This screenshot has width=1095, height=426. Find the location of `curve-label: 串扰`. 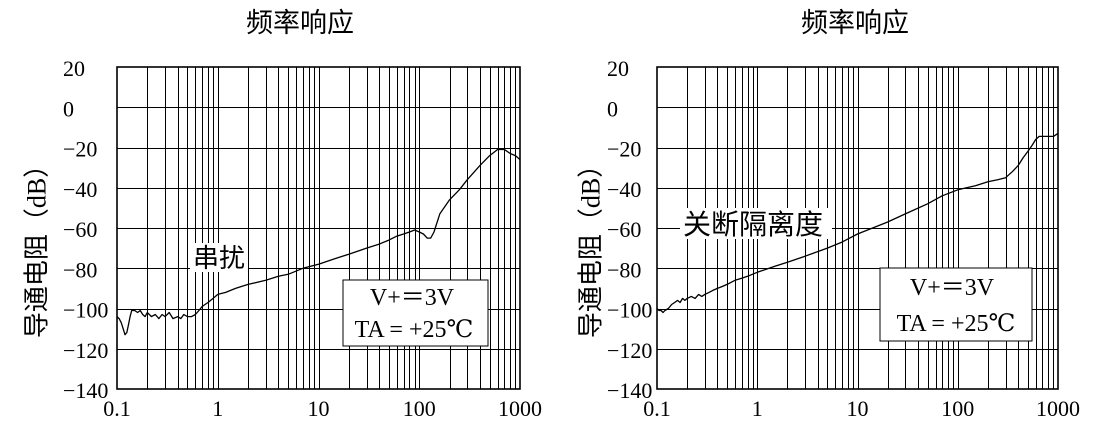

curve-label: 串扰 is located at coordinates (219, 258).